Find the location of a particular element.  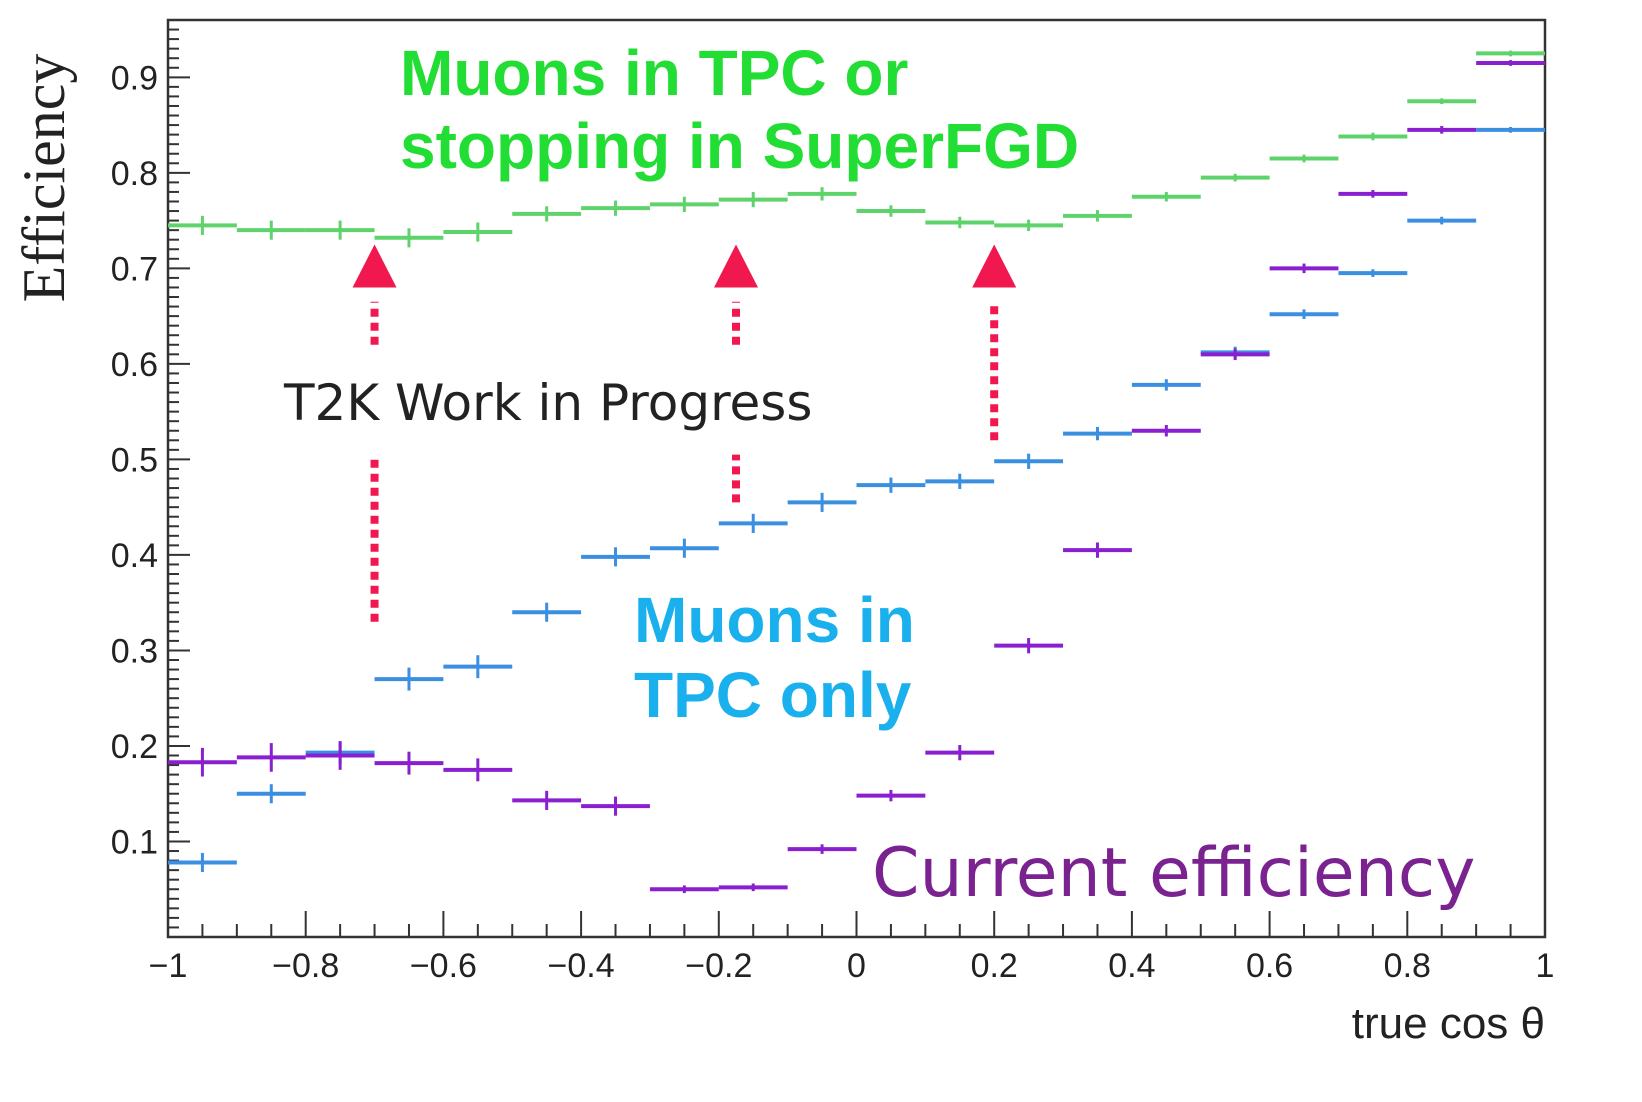

annotation-purple: Current efficiency is located at coordinates (1173, 873).